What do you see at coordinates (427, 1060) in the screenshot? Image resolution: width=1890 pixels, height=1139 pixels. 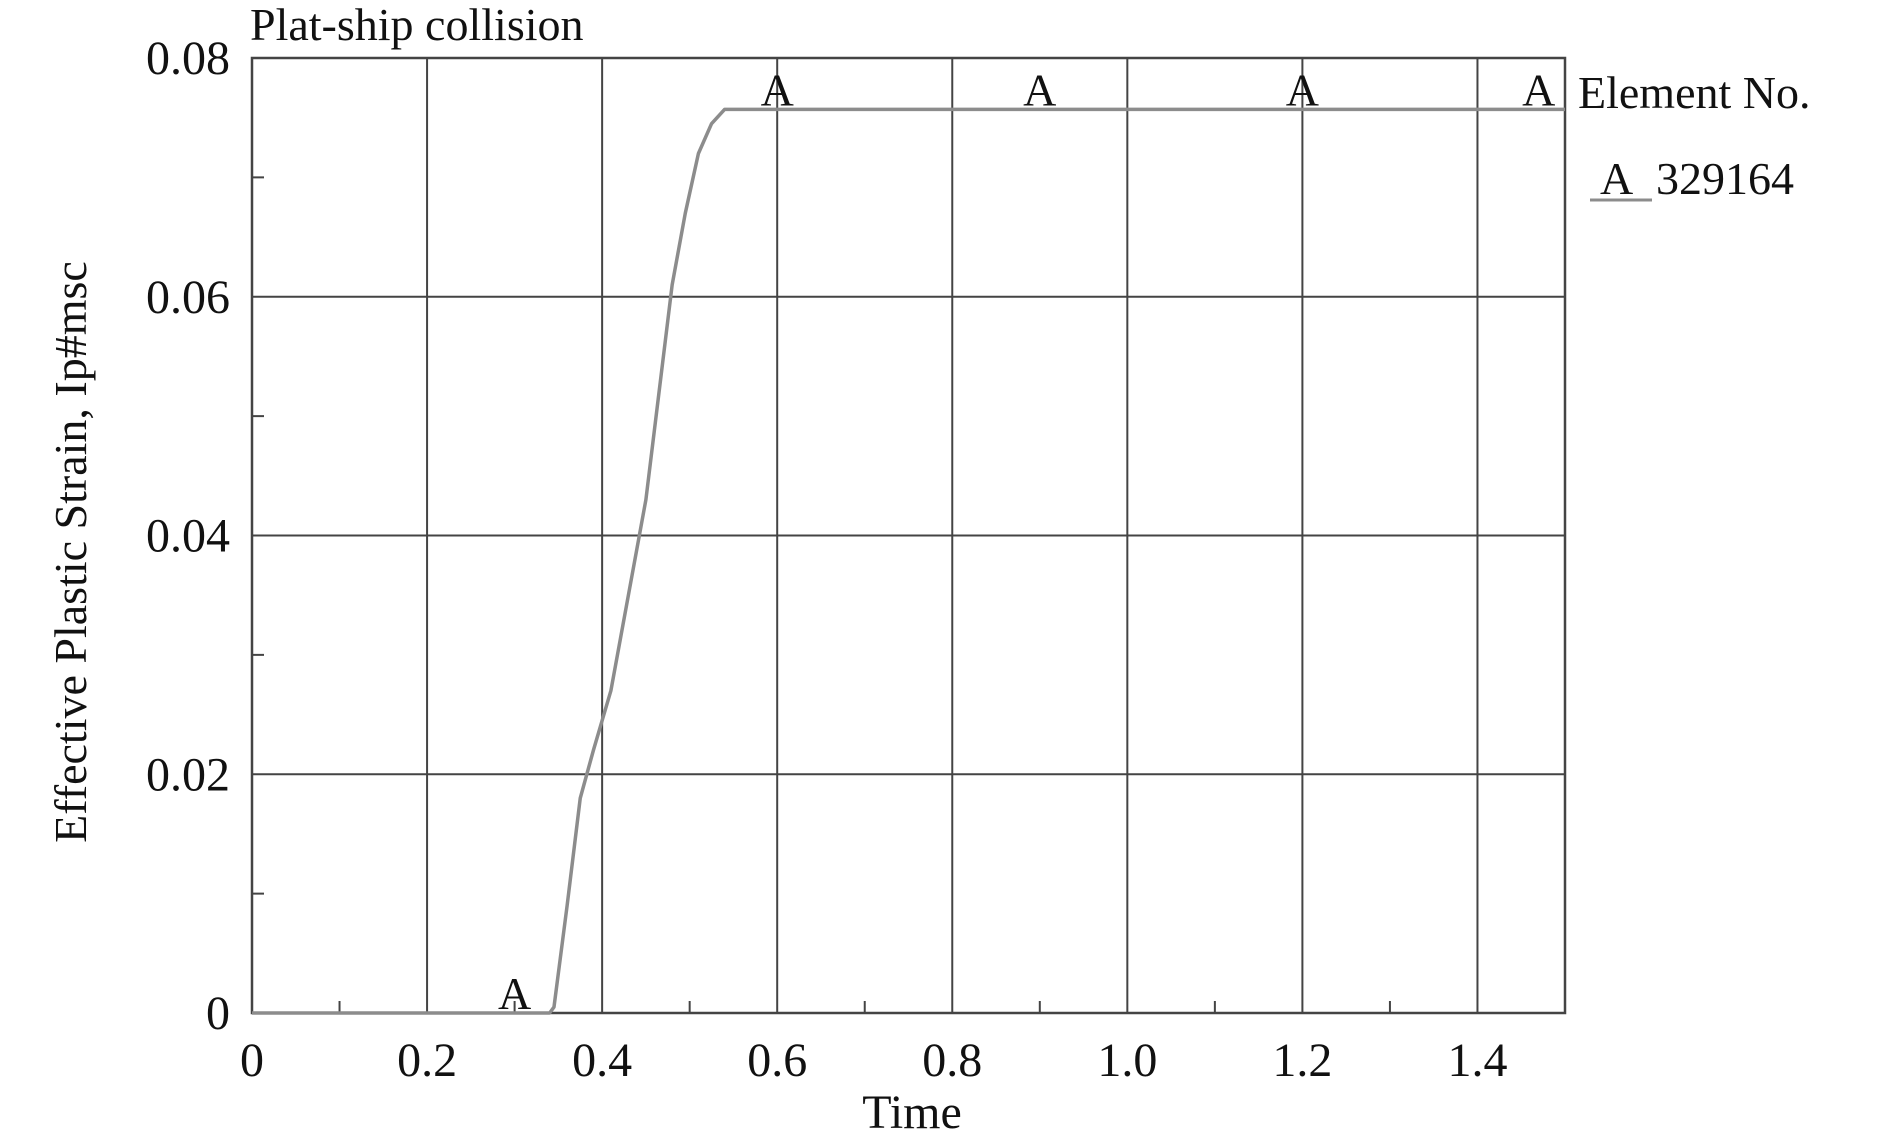 I see `x-tick-label: 0.2` at bounding box center [427, 1060].